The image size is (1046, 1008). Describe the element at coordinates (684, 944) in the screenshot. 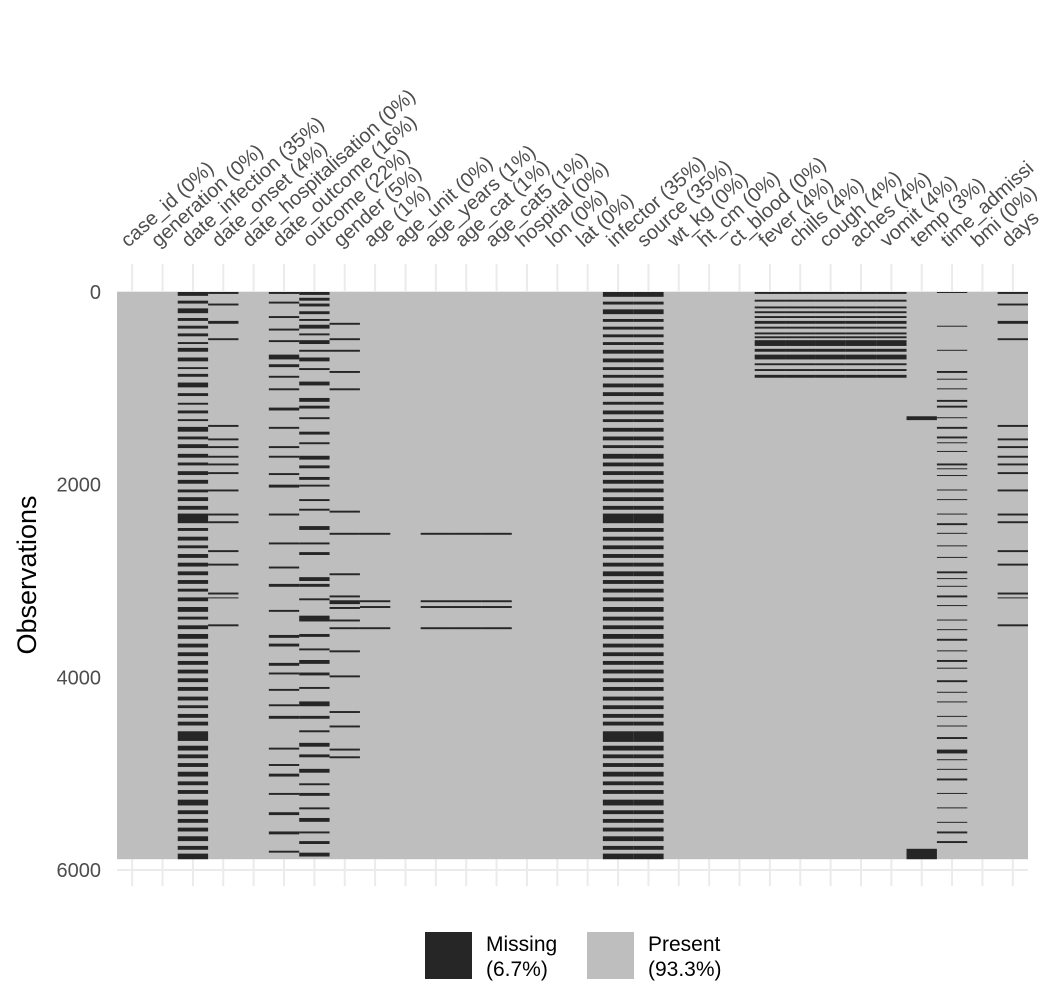

I see `legend-label: Present` at that location.